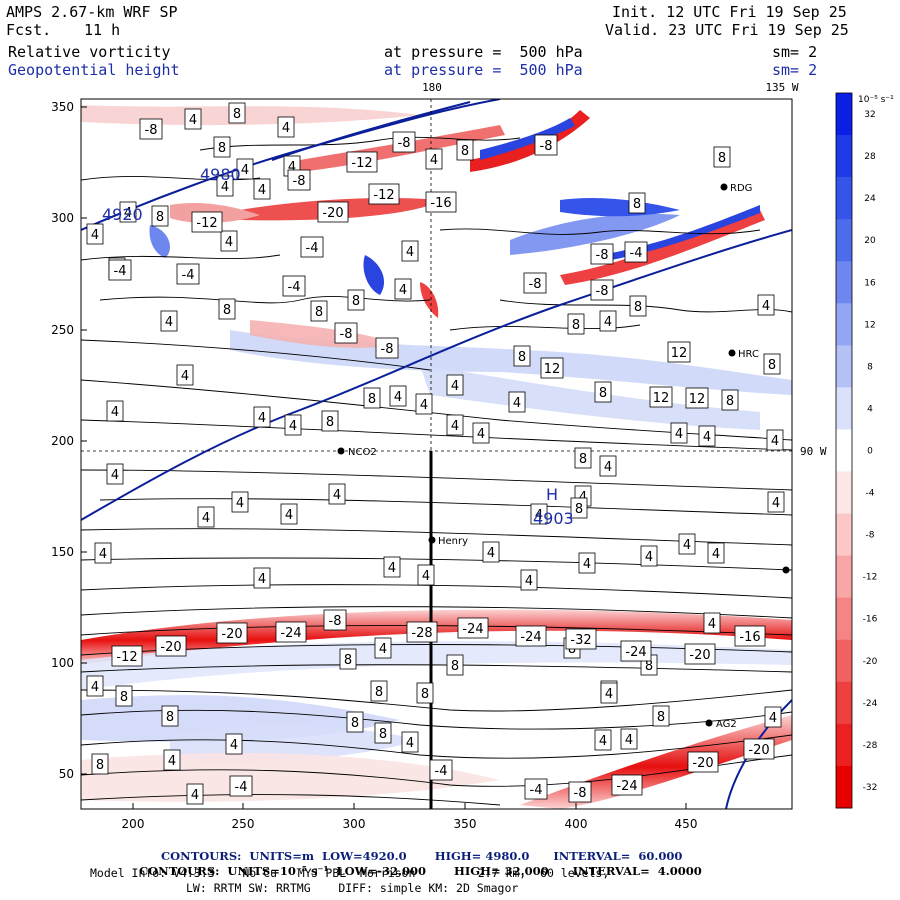  I want to click on station-ag2-label: AG2, so click(726, 724).